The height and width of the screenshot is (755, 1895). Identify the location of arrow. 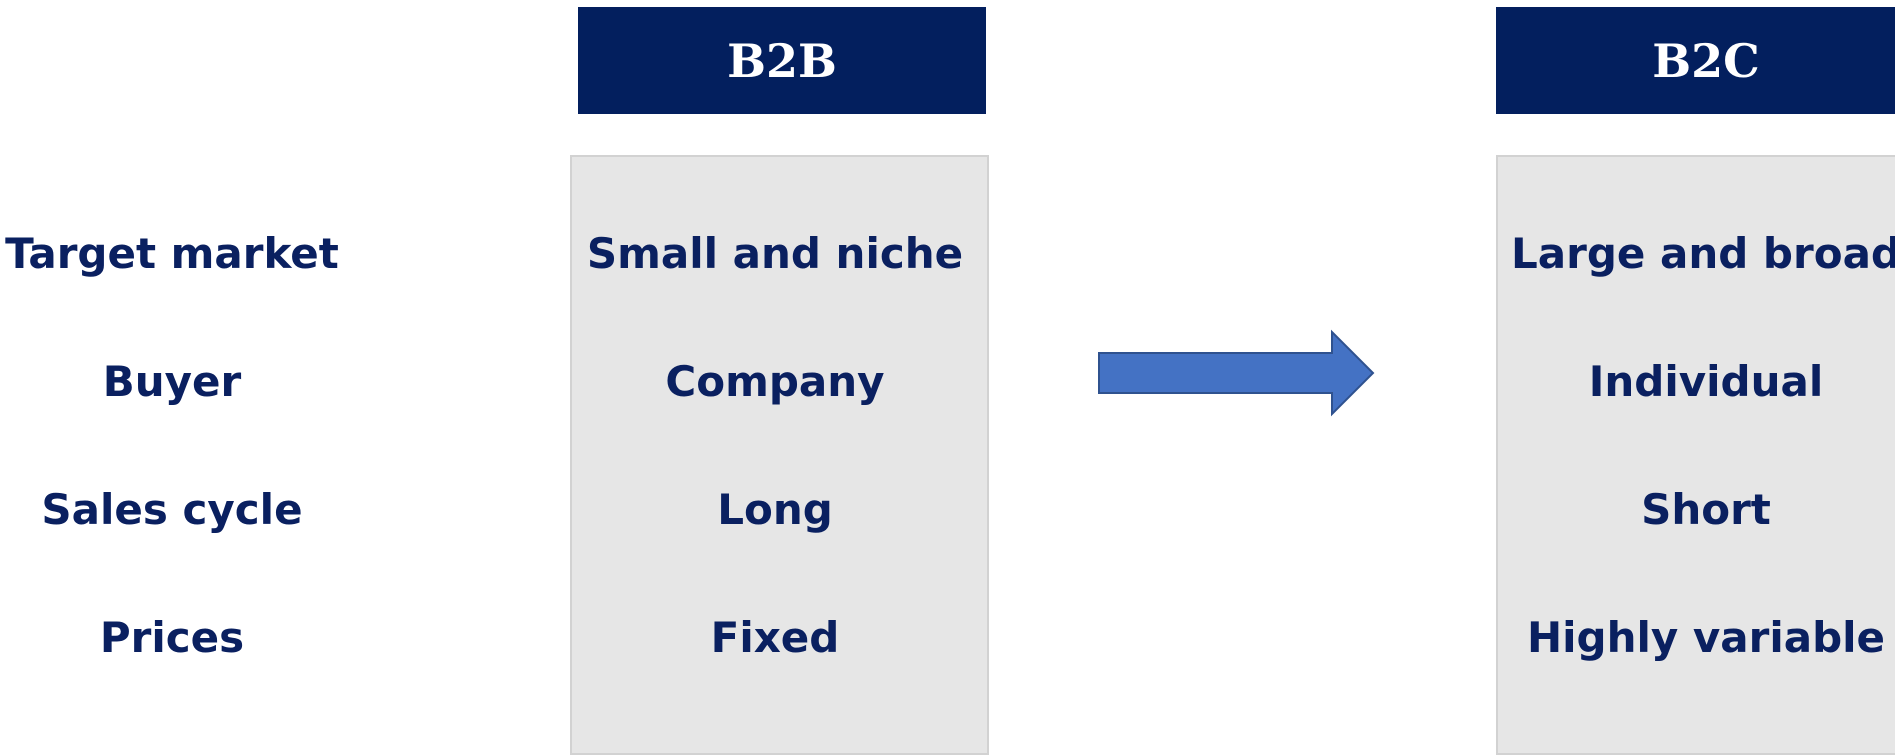
(1236, 373).